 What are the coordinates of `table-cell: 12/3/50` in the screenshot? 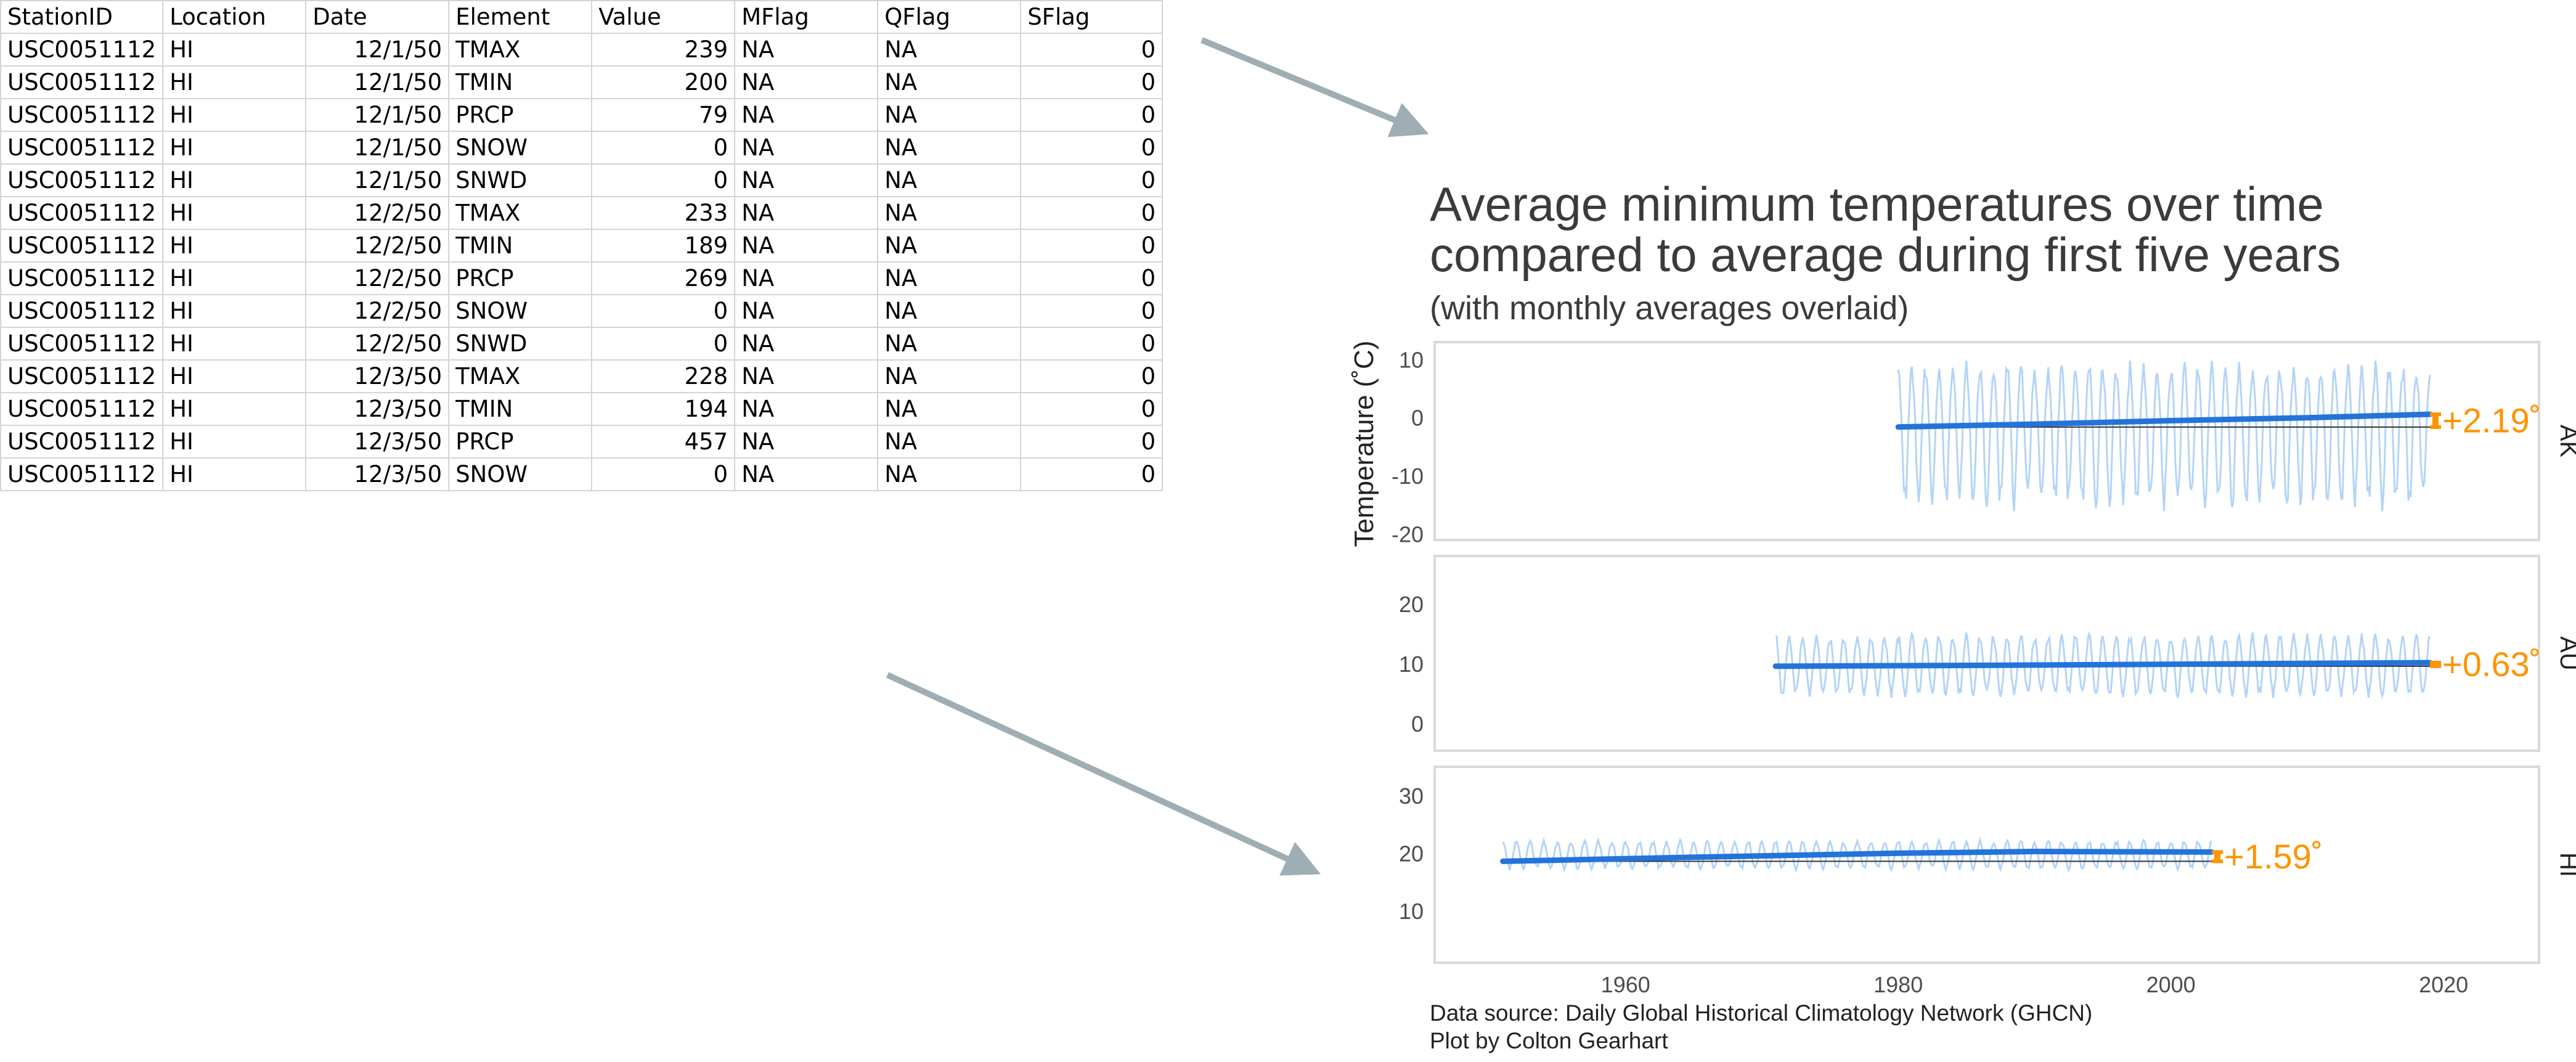 It's located at (378, 474).